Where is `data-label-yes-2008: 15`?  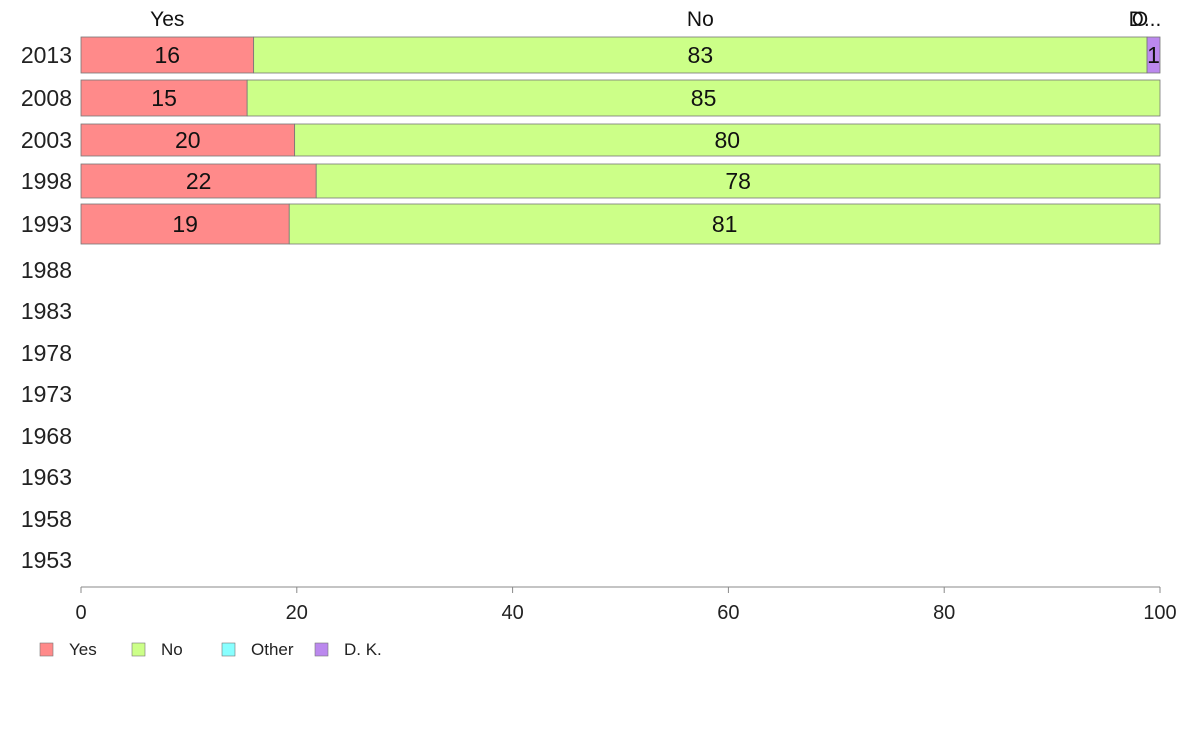
data-label-yes-2008: 15 is located at coordinates (164, 98).